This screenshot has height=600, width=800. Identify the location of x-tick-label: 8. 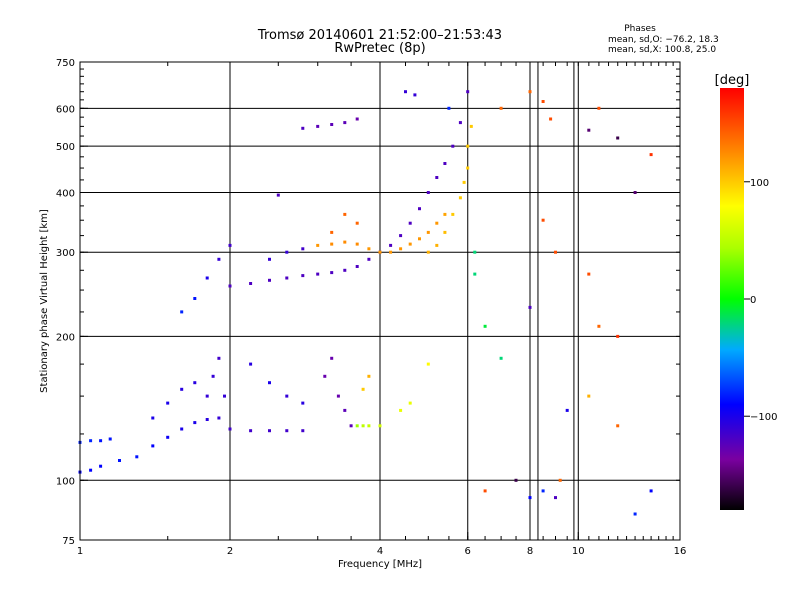
(530, 551).